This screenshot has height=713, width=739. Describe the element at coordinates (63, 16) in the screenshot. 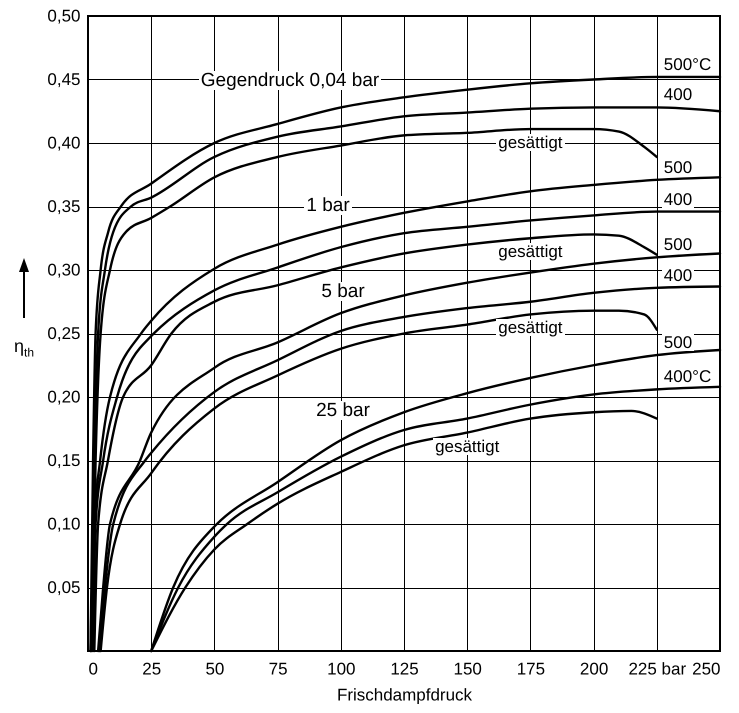

I see `y-tick-label: 0,50` at that location.